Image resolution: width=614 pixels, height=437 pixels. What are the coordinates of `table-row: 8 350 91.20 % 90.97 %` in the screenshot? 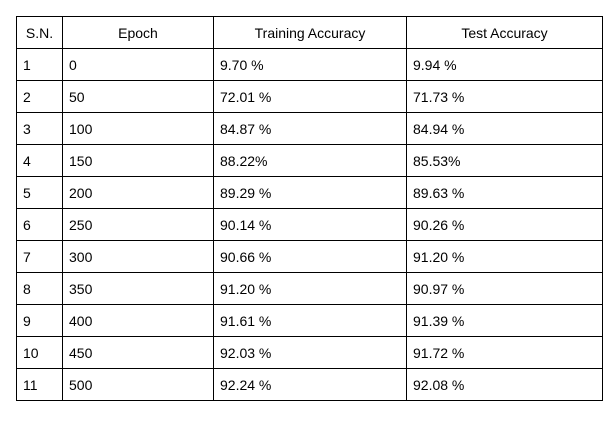 It's located at (309, 288).